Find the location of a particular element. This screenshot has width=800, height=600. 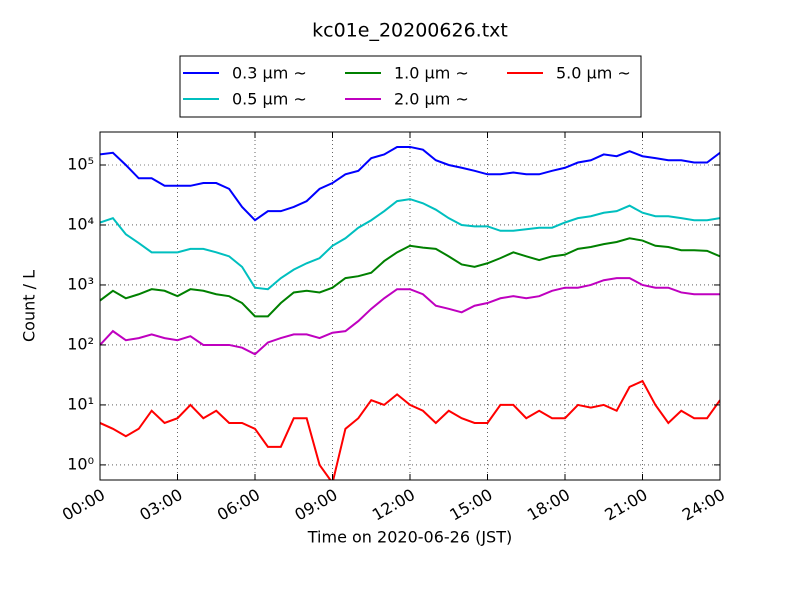

legend-label: 5.0 μm ~ is located at coordinates (593, 73).